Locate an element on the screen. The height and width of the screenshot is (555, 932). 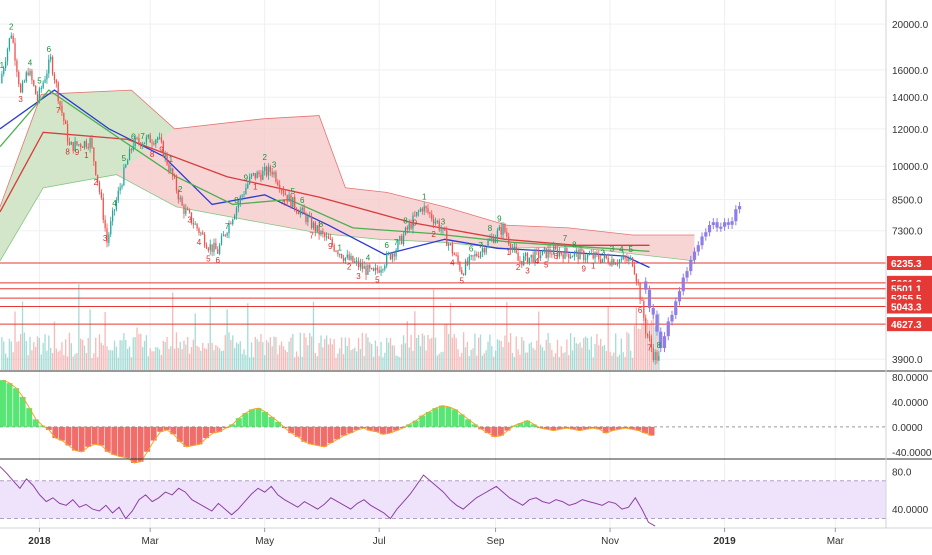
count-label: 1 is located at coordinates (593, 266).